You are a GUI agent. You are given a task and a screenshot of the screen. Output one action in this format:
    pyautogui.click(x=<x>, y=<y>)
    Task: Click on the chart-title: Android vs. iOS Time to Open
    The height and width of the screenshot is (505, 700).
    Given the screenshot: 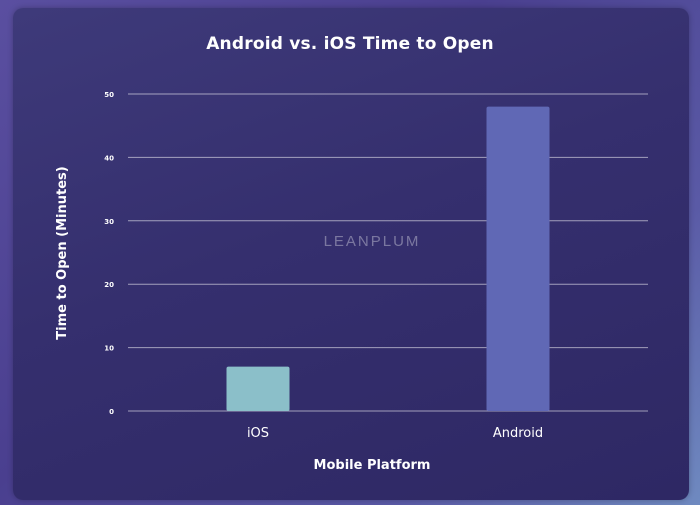 What is the action you would take?
    pyautogui.click(x=350, y=44)
    